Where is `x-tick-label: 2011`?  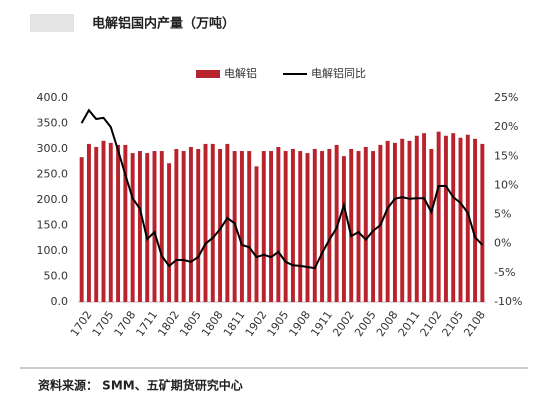
x-tick-label: 2011 is located at coordinates (409, 324).